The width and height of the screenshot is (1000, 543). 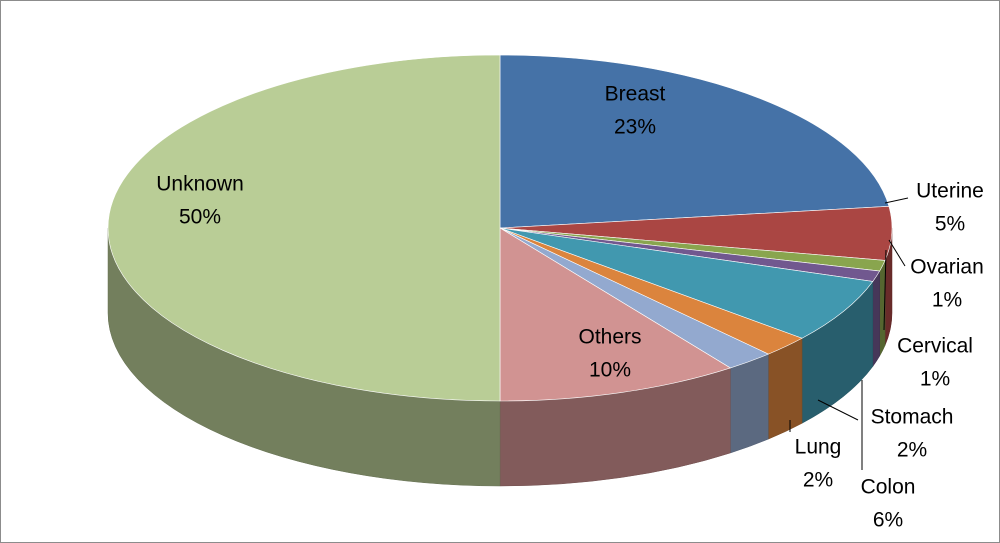 I want to click on slice-label: Stomach, so click(x=912, y=417).